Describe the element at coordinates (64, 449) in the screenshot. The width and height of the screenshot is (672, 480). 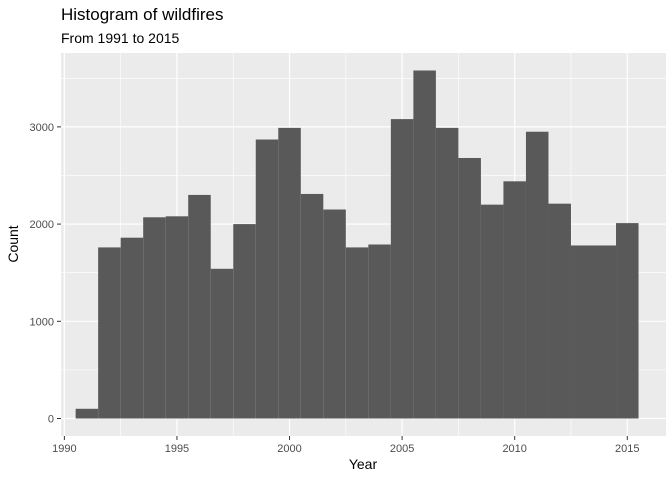
I see `x-tick-label: 1990` at that location.